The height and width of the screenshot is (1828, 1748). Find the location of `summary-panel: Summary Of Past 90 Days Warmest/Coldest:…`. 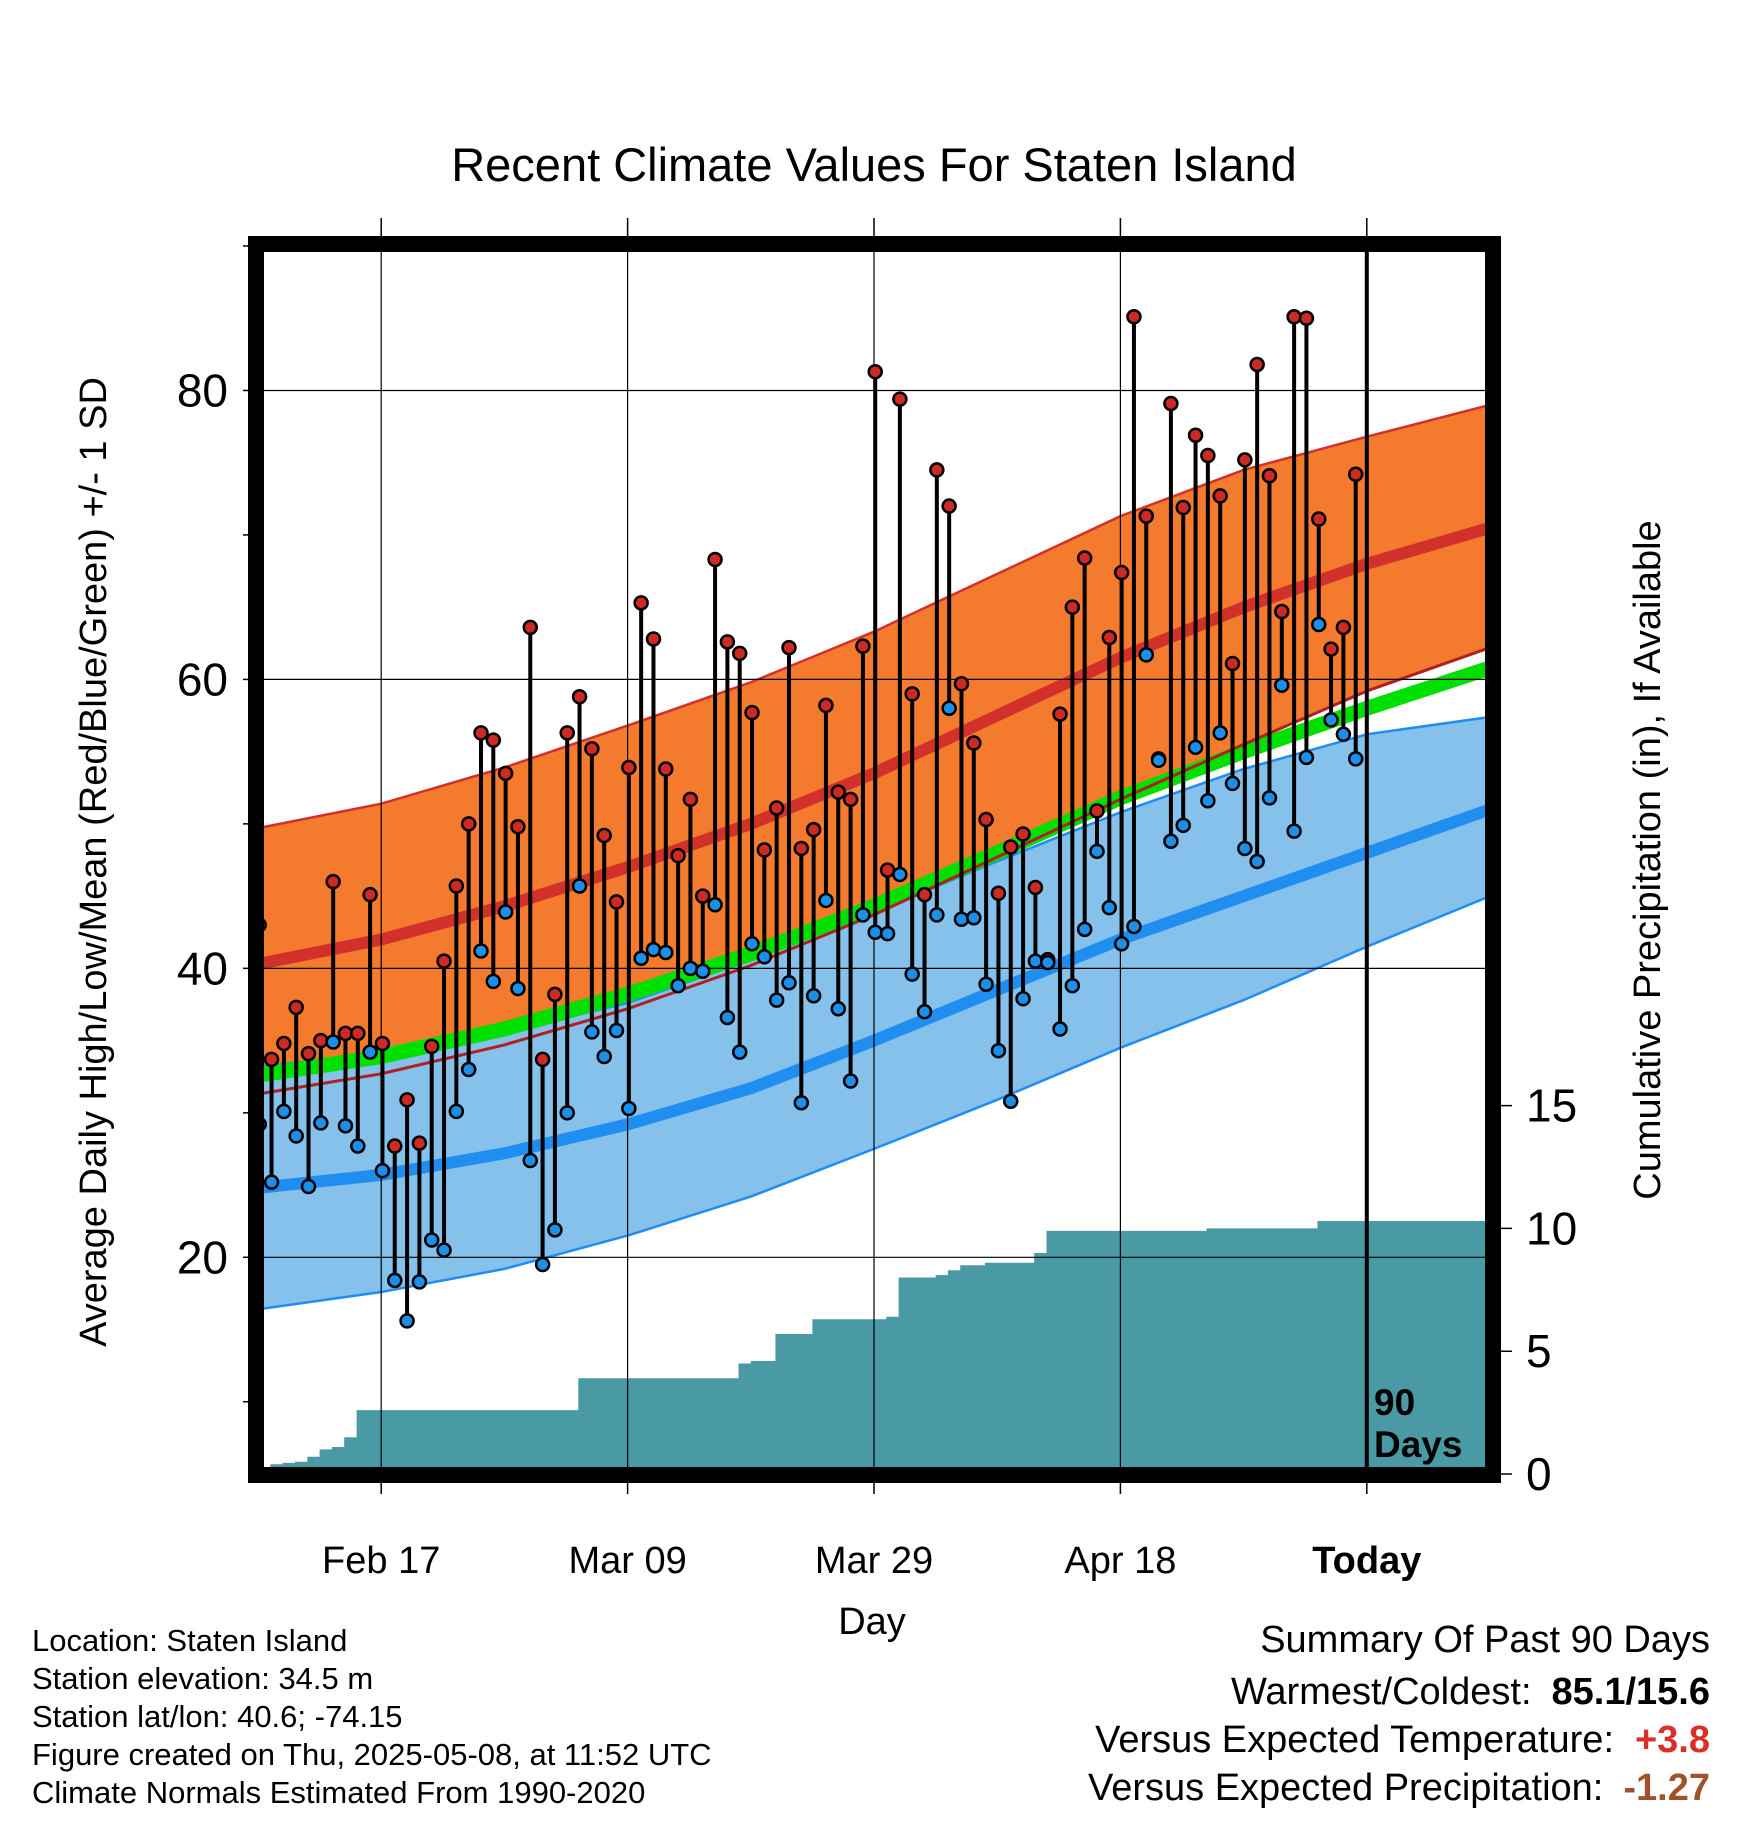

summary-panel: Summary Of Past 90 Days Warmest/Coldest:… is located at coordinates (1399, 1715).